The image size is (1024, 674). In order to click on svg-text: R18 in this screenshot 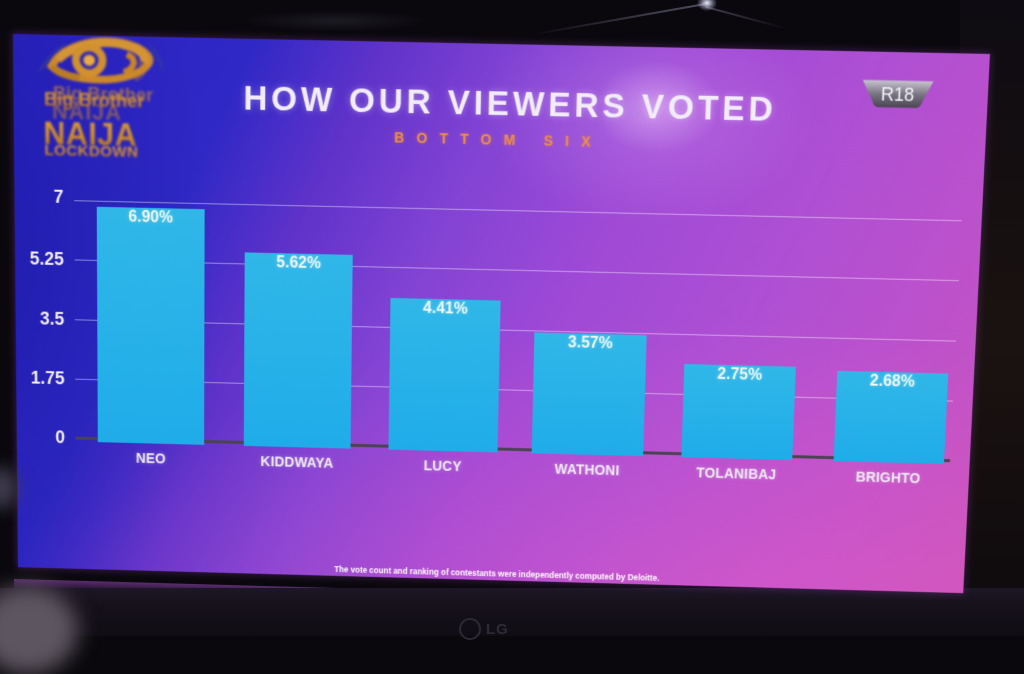, I will do `click(897, 94)`.